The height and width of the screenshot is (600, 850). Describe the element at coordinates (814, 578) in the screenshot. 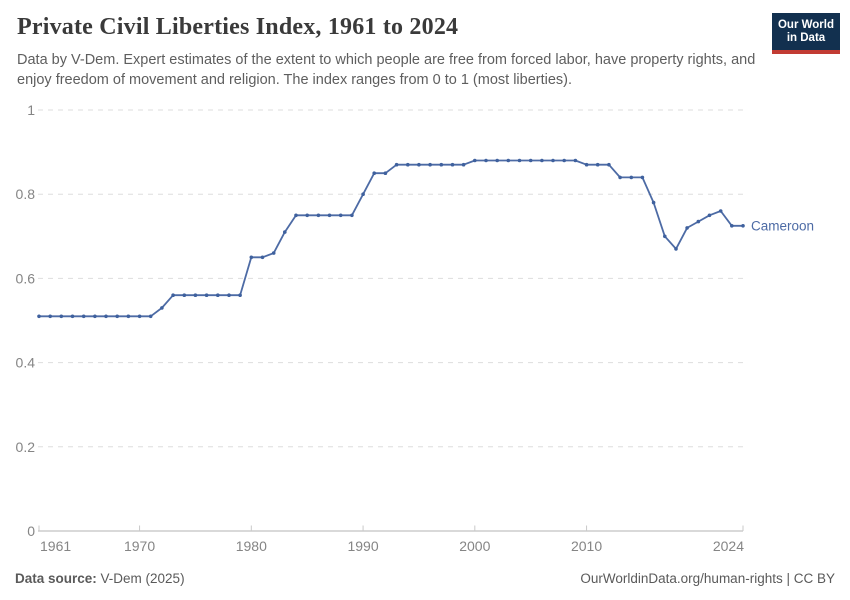

I see `license-label: CC BY` at that location.